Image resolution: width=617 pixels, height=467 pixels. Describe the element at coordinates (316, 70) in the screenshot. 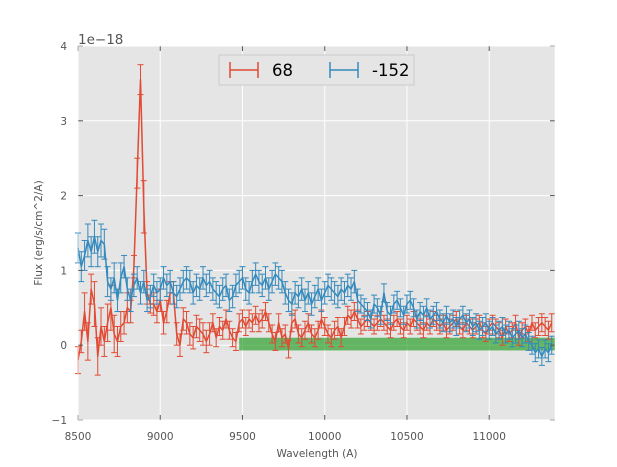

I see `legend: 68 -152` at that location.